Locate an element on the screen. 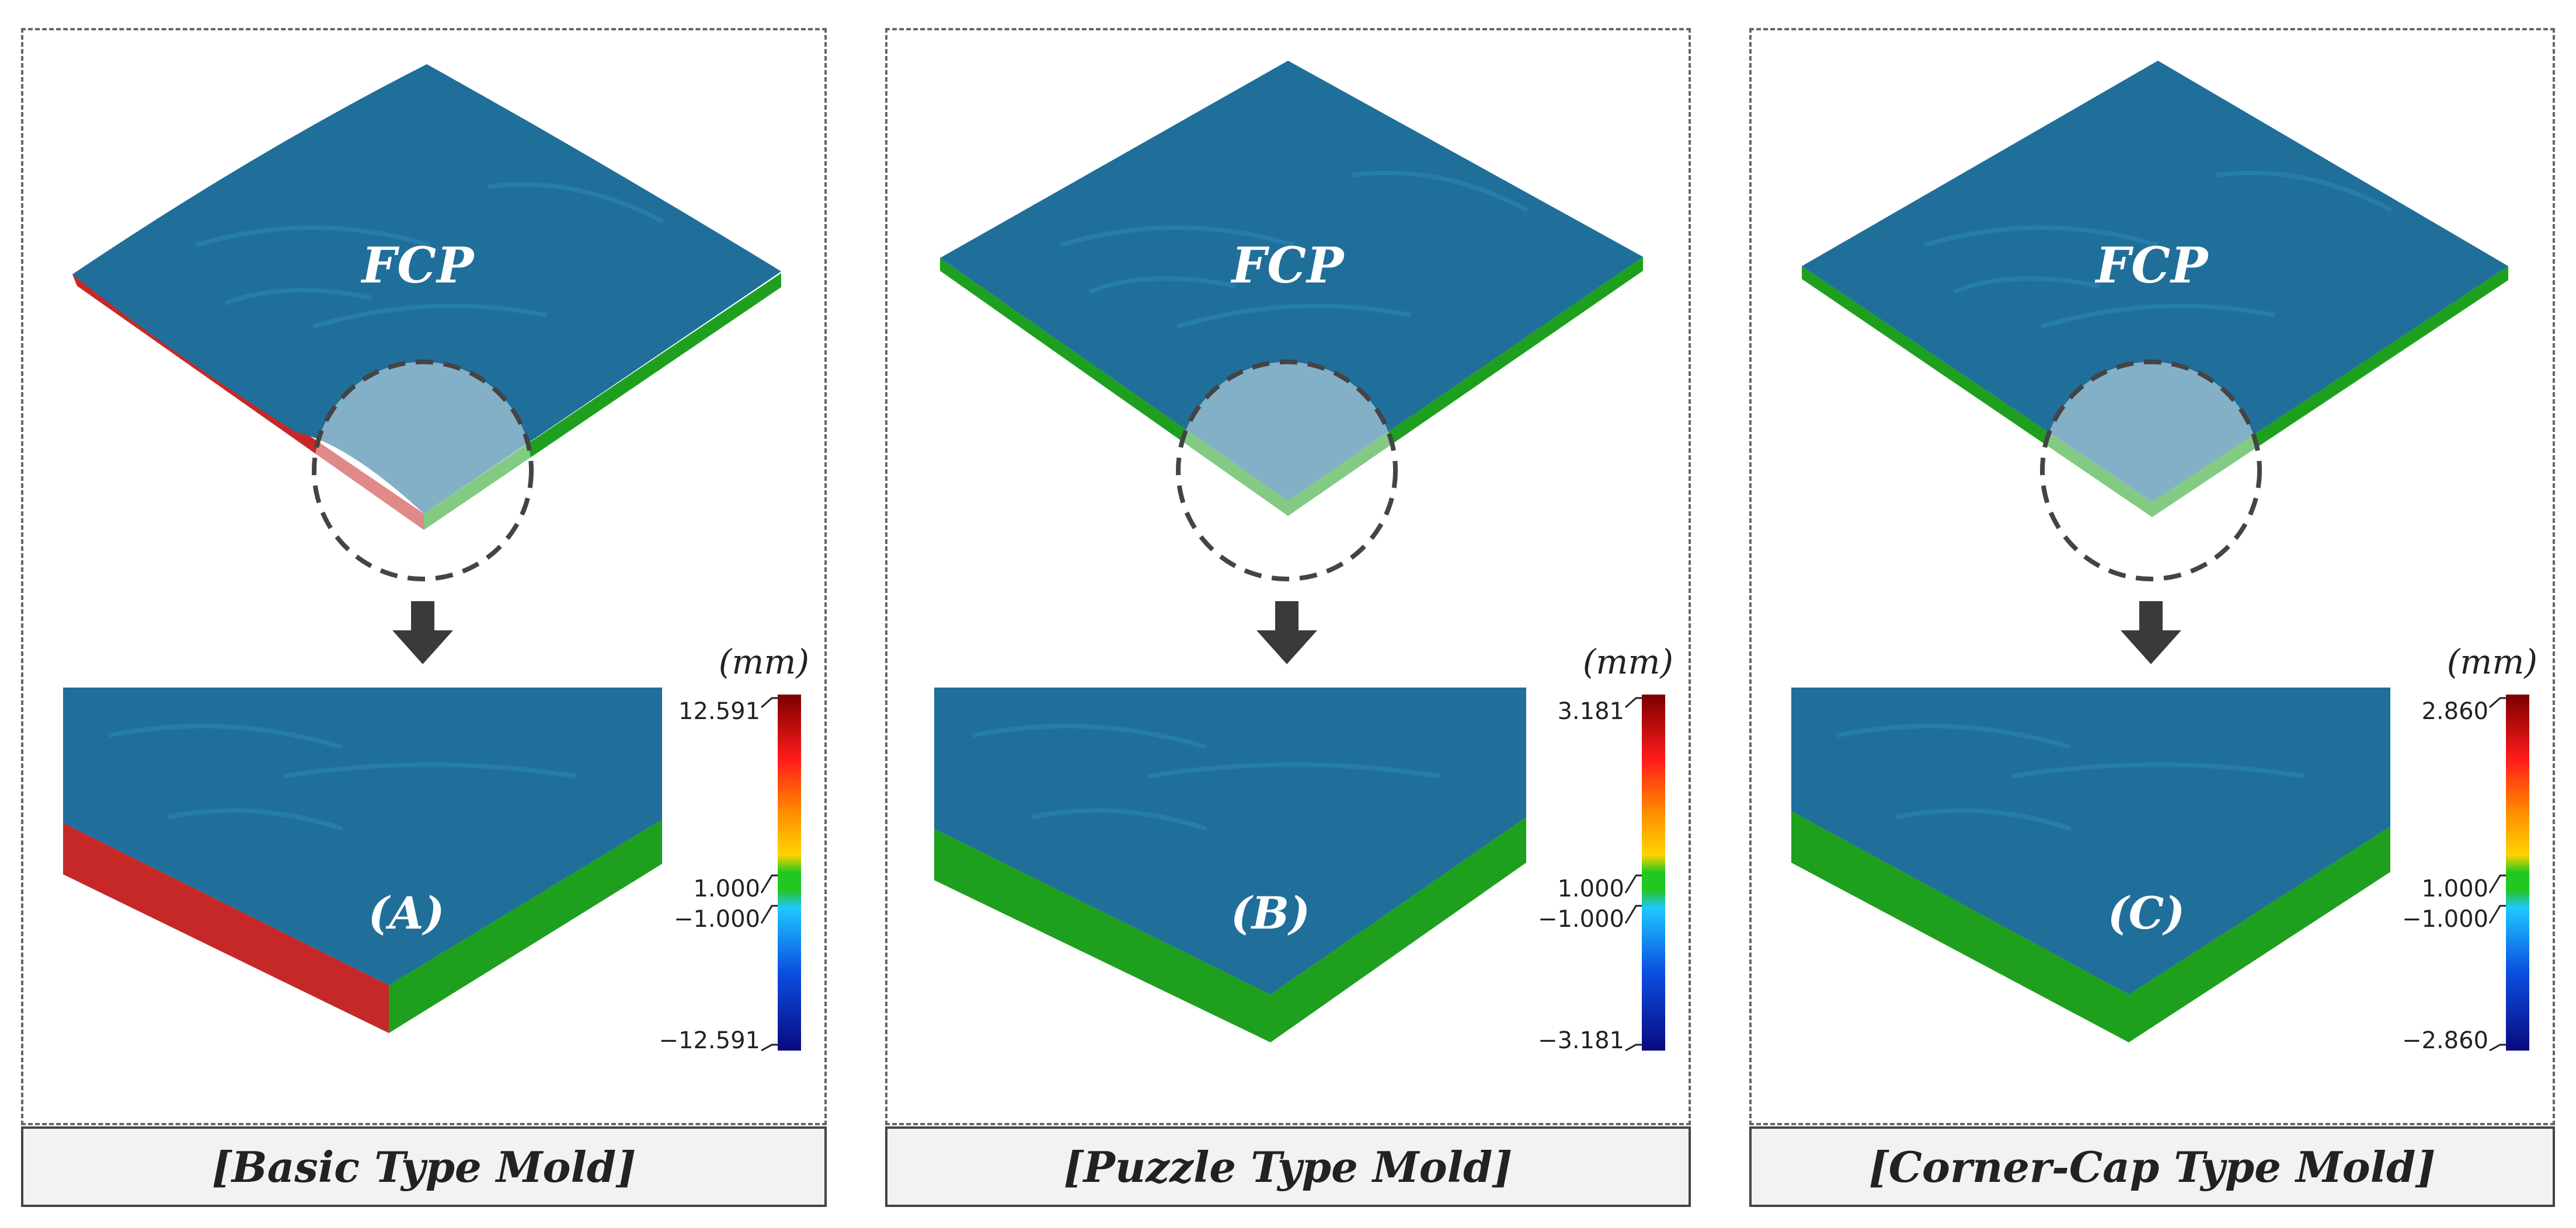 The width and height of the screenshot is (2576, 1228). panel-caption: [Basic Type Mold] is located at coordinates (424, 1167).